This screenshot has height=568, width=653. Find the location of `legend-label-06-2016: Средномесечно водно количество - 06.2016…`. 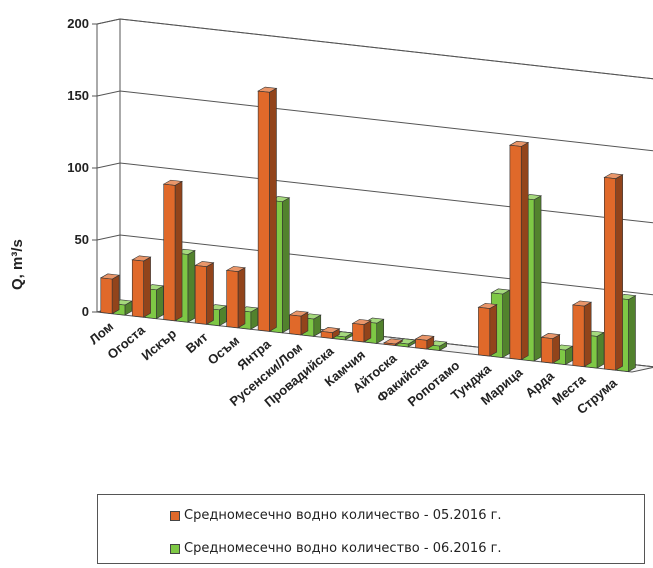

legend-label-06-2016: Средномесечно водно количество - 06.2016… is located at coordinates (343, 548).